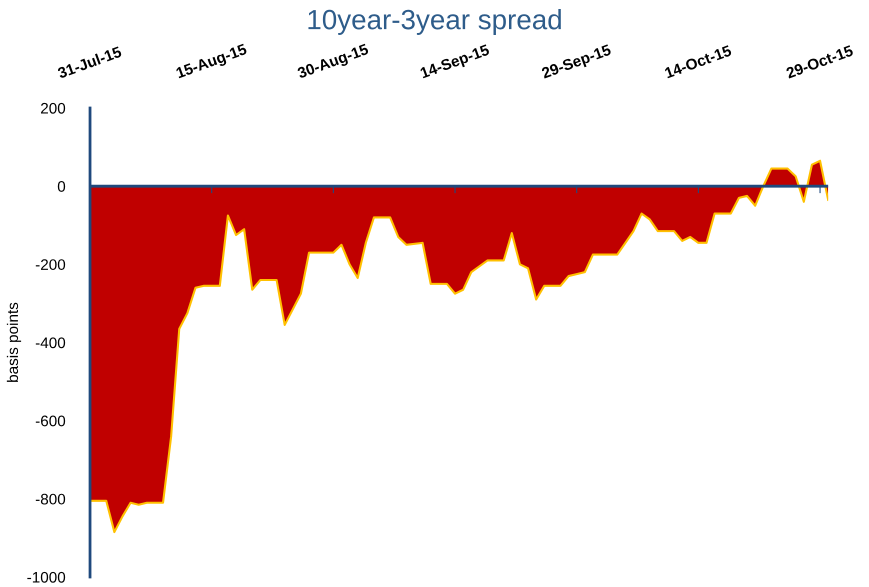  I want to click on y-tick-label: -600, so click(51, 421).